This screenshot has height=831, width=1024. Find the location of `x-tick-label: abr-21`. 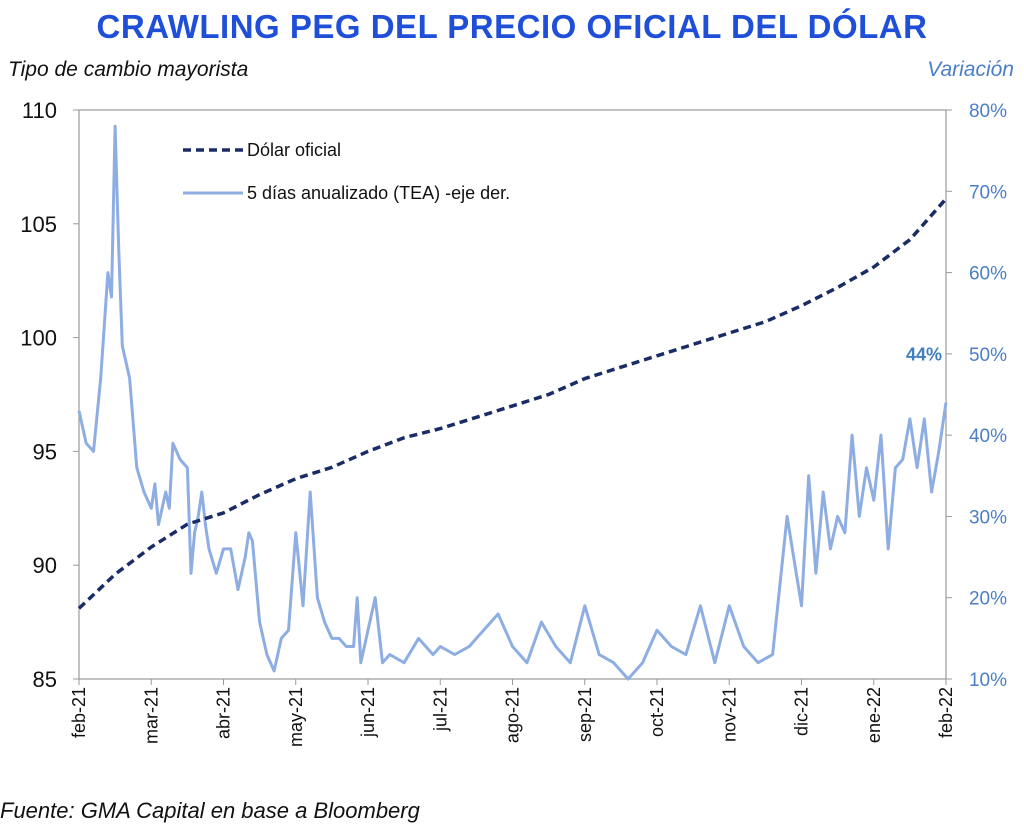

x-tick-label: abr-21 is located at coordinates (224, 713).